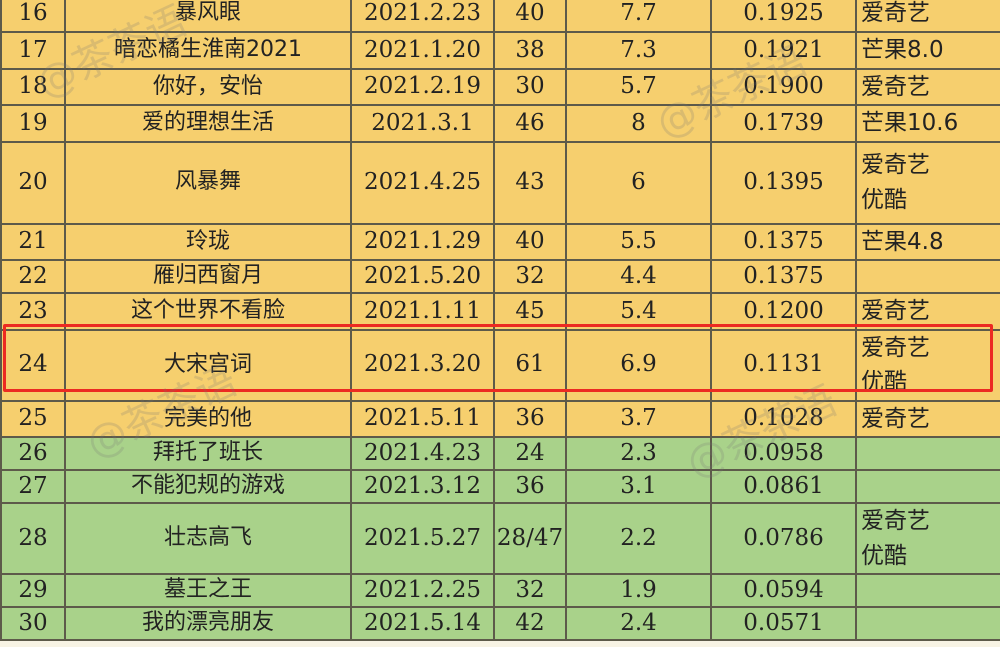 The image size is (1000, 647). What do you see at coordinates (910, 123) in the screenshot?
I see `platform-label: 芒果10.6` at bounding box center [910, 123].